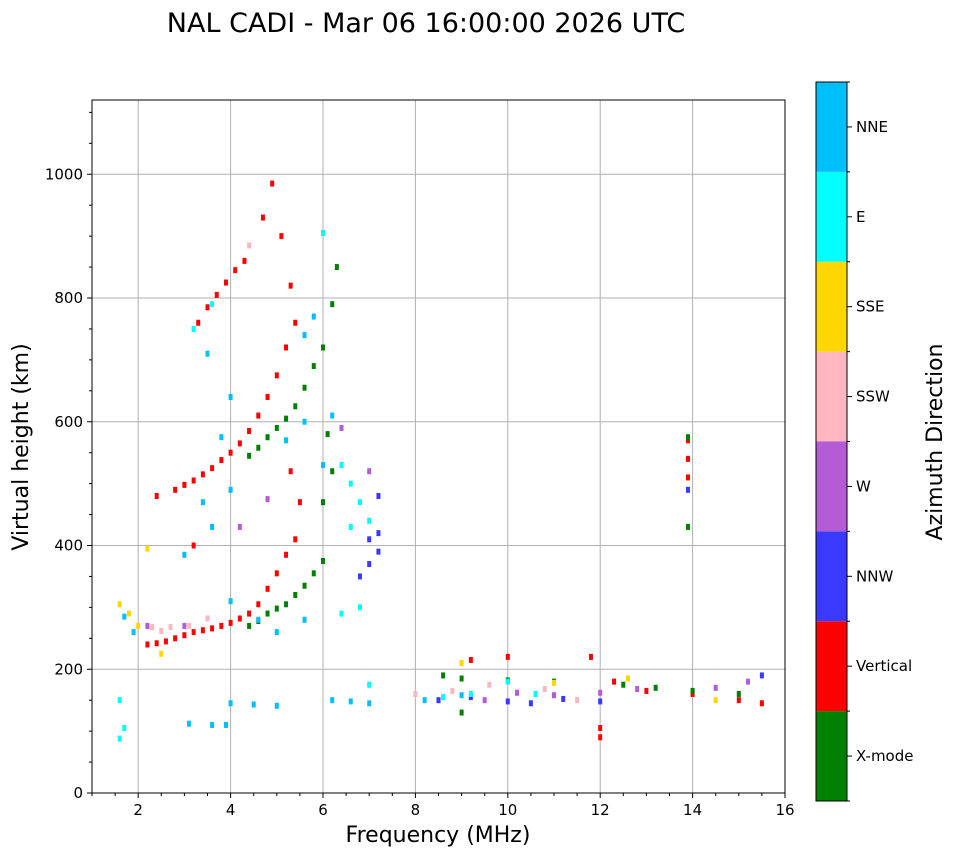 The width and height of the screenshot is (958, 857). I want to click on y-axis-label: Virtual height (km), so click(21, 446).